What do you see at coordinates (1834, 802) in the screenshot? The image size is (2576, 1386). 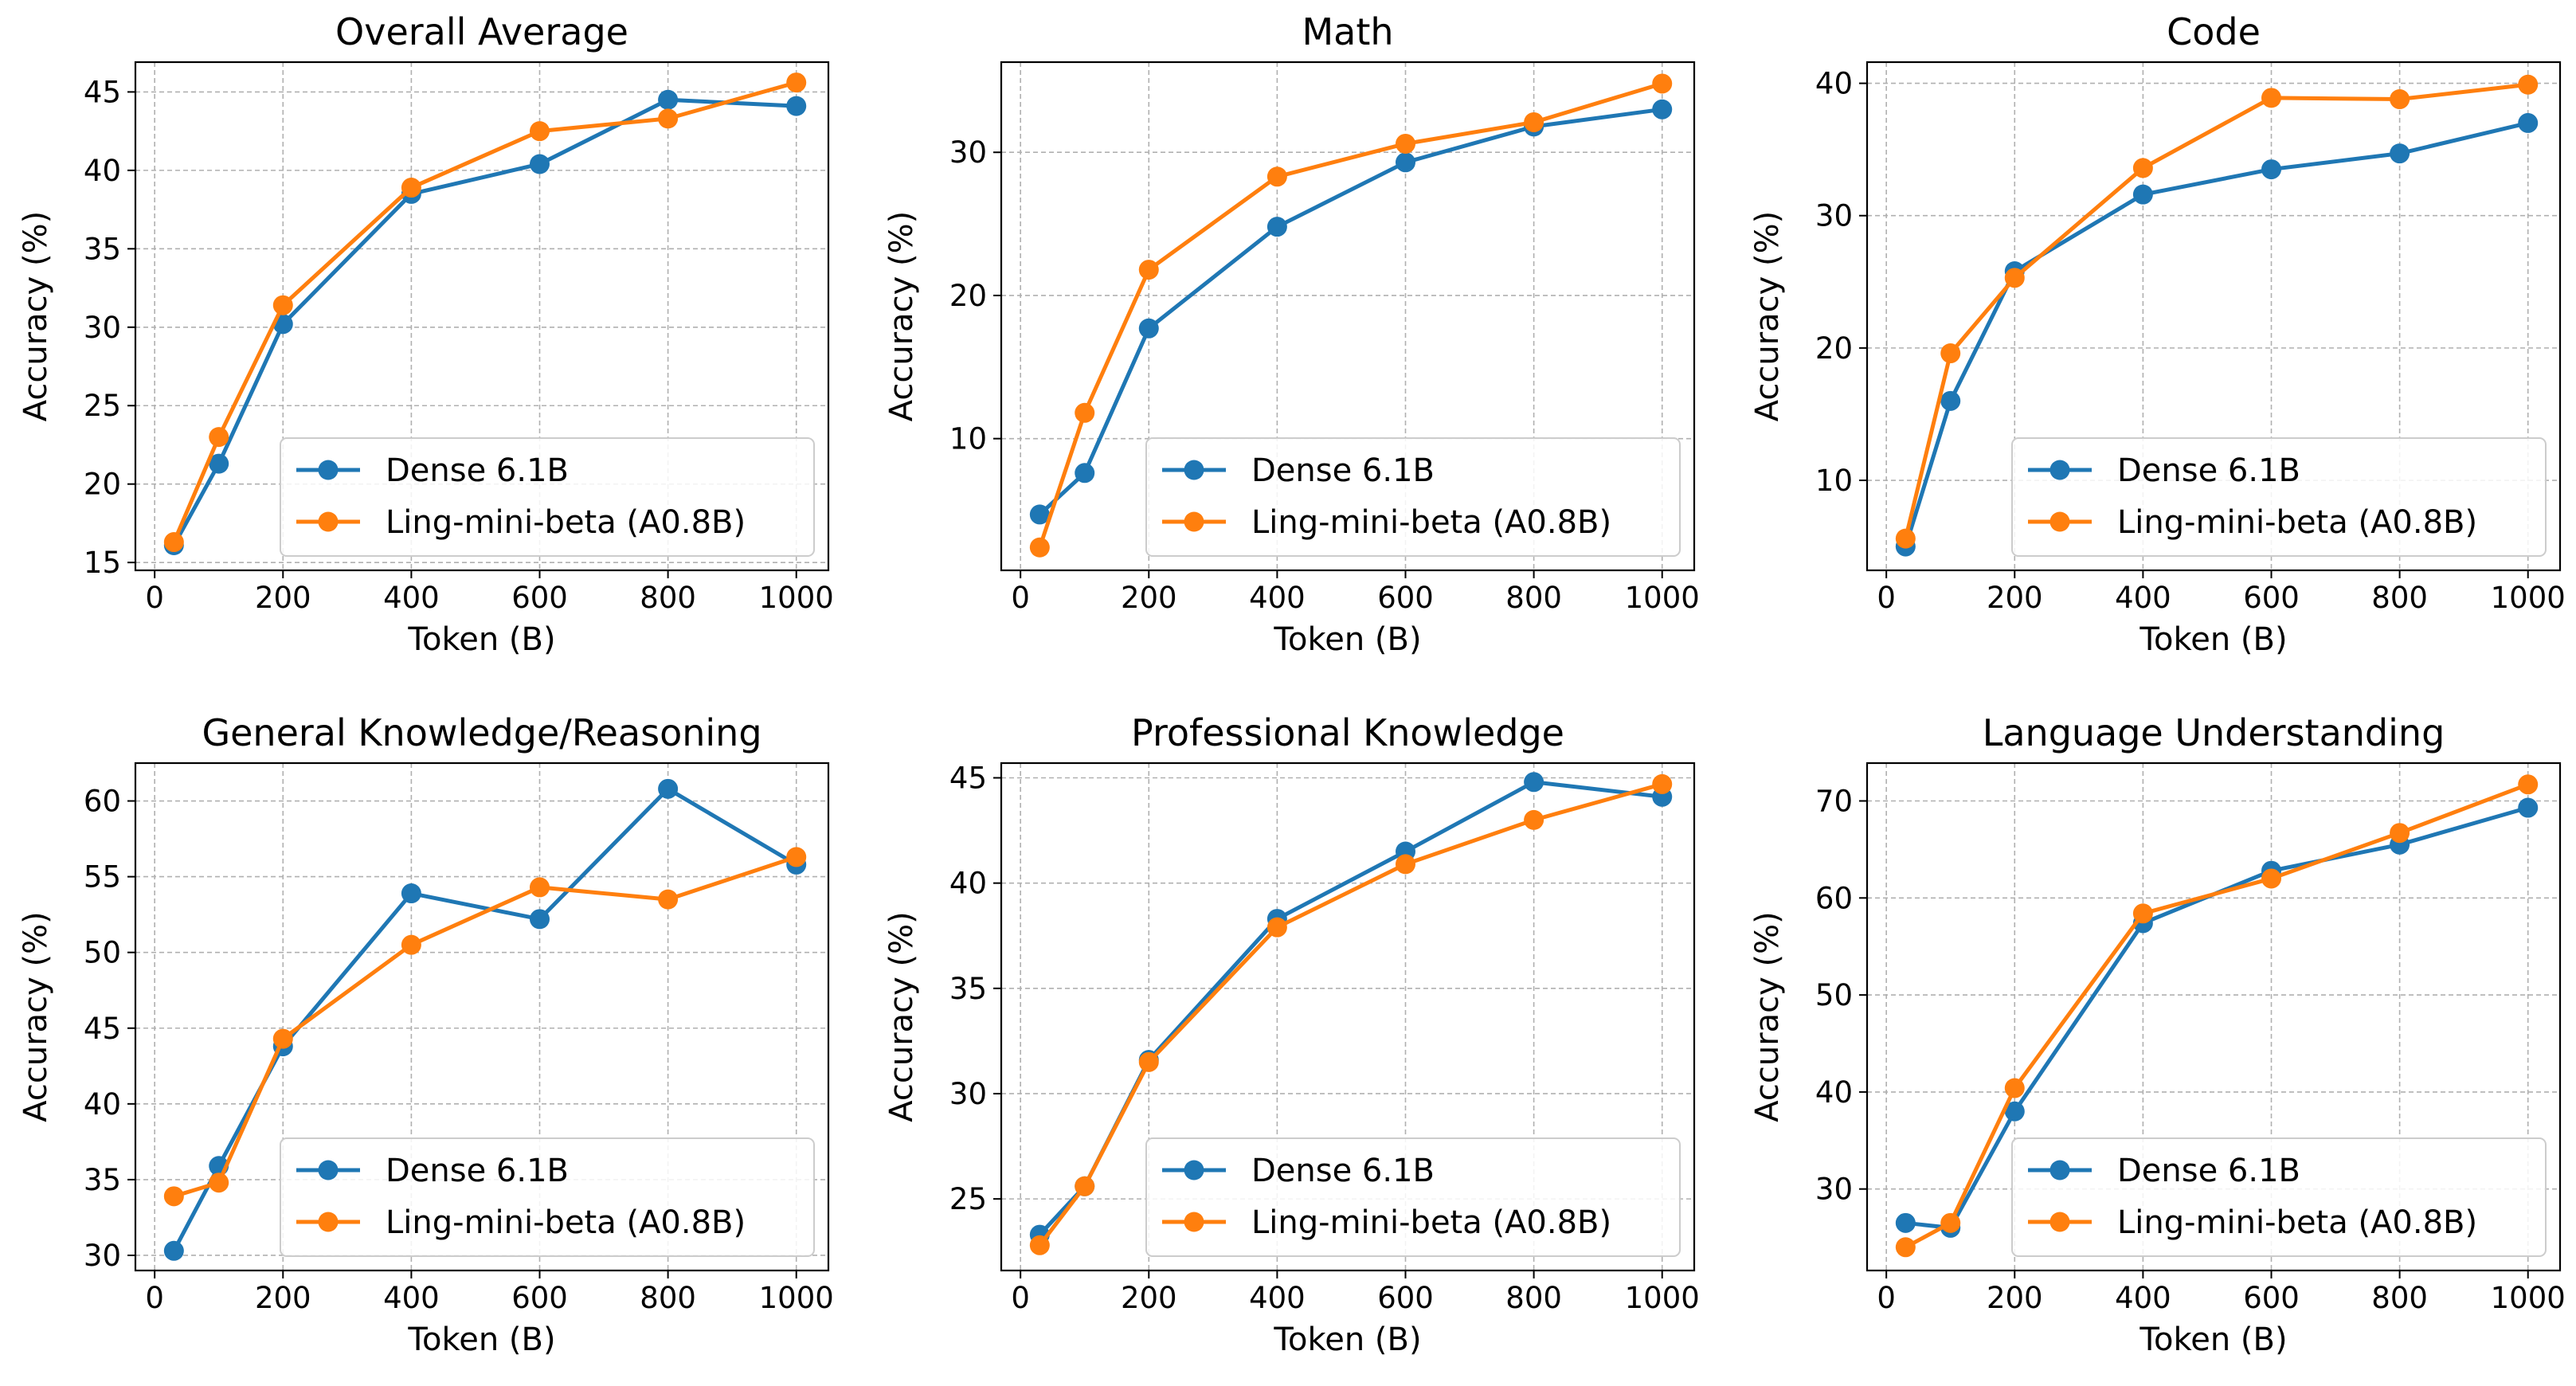 I see `y-tick-label: 70` at bounding box center [1834, 802].